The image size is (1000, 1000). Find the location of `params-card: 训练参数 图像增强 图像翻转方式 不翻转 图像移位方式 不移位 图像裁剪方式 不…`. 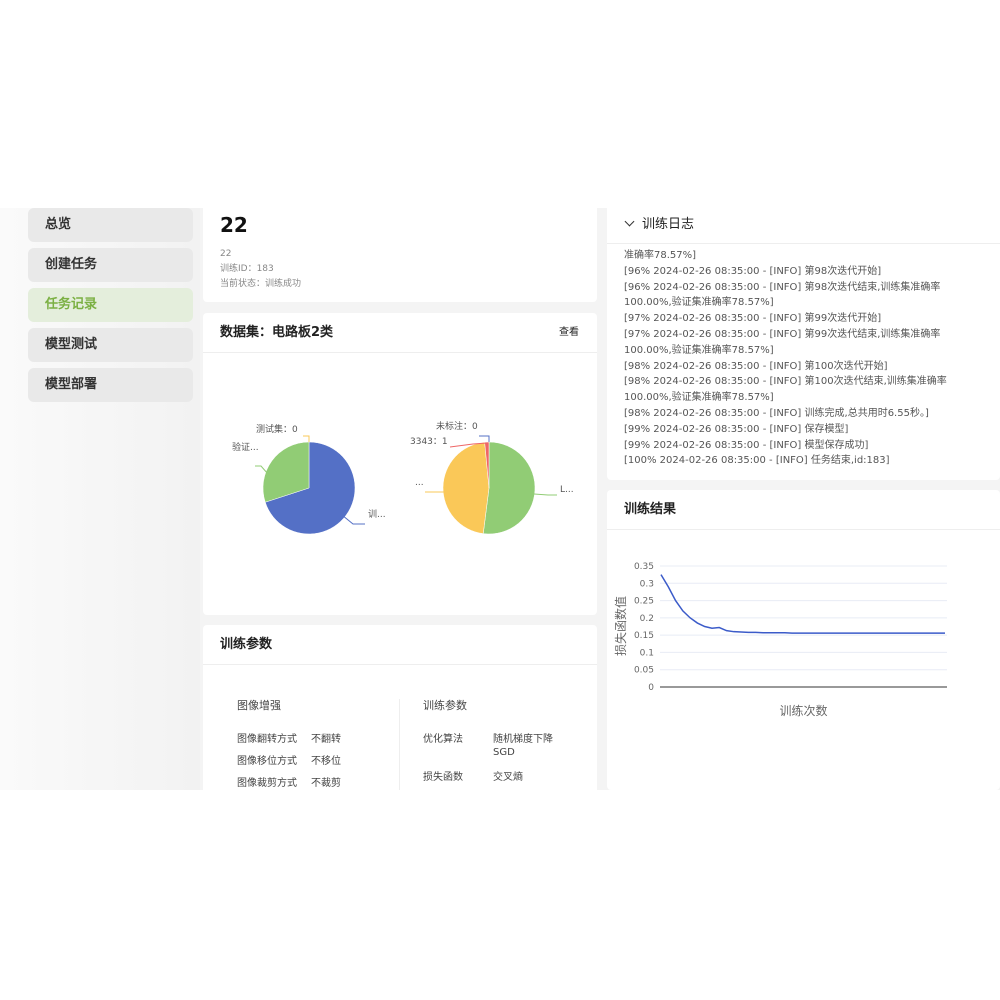

params-card: 训练参数 图像增强 图像翻转方式 不翻转 图像移位方式 不移位 图像裁剪方式 不… is located at coordinates (400, 707).